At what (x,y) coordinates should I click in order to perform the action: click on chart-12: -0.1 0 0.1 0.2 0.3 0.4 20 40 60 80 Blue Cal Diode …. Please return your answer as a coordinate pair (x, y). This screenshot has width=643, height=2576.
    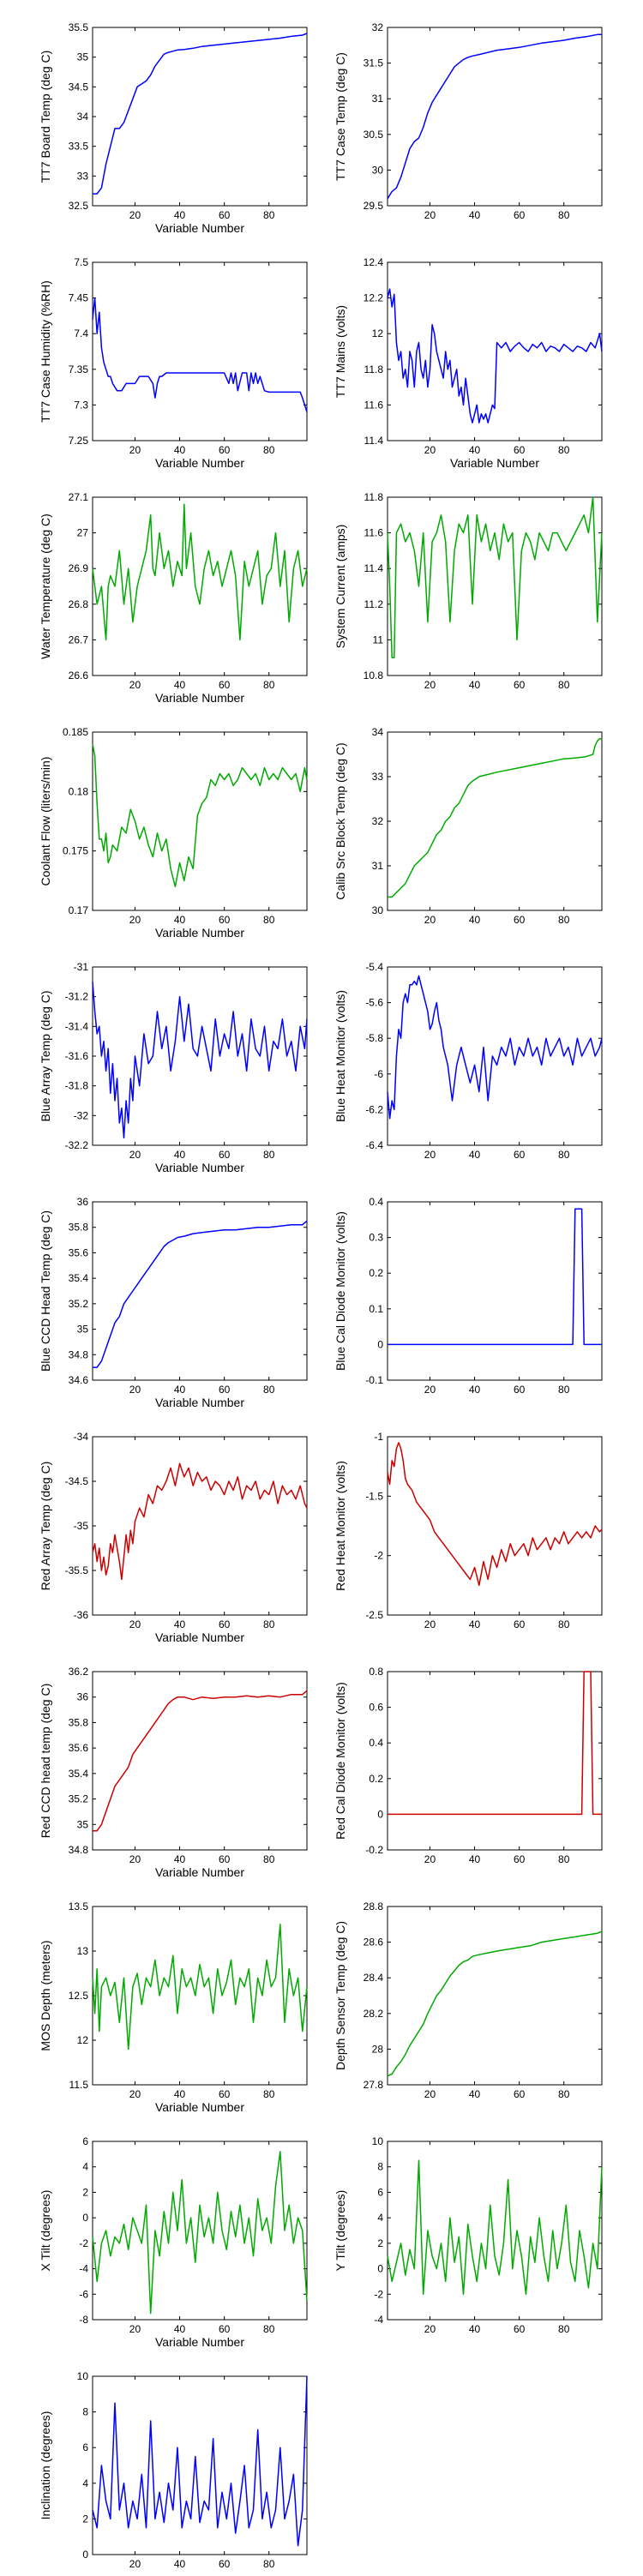
    Looking at the image, I should click on (468, 1296).